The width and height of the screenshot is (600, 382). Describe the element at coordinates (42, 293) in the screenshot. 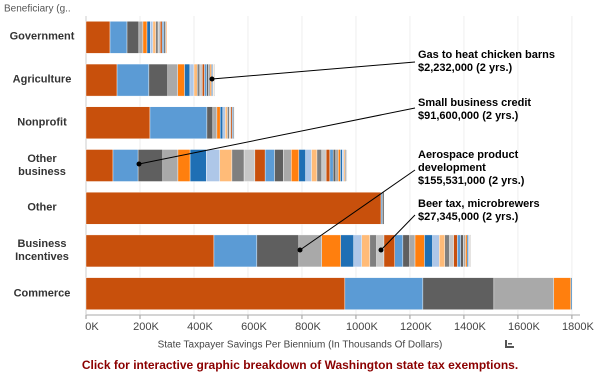

I see `category-label: Commerce` at that location.